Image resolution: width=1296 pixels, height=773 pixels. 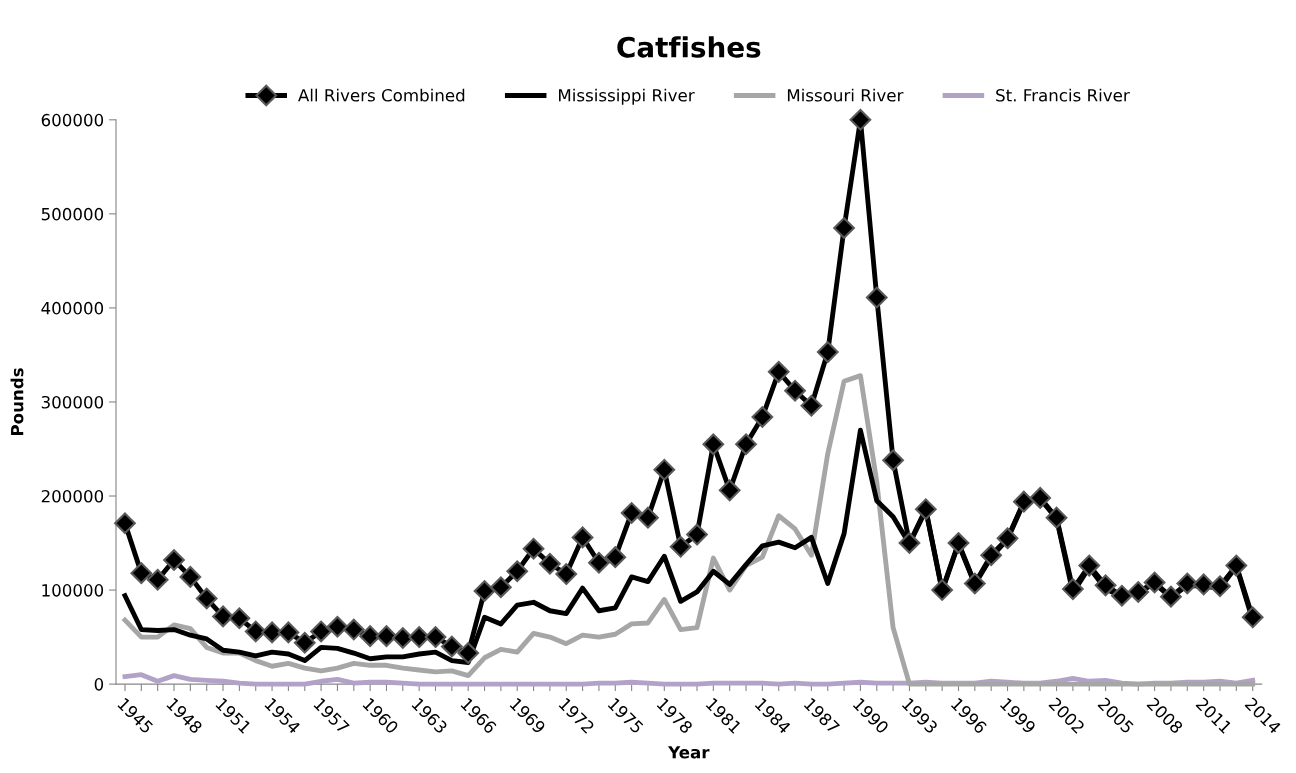 What do you see at coordinates (73, 590) in the screenshot?
I see `y-tick-label: 100000` at bounding box center [73, 590].